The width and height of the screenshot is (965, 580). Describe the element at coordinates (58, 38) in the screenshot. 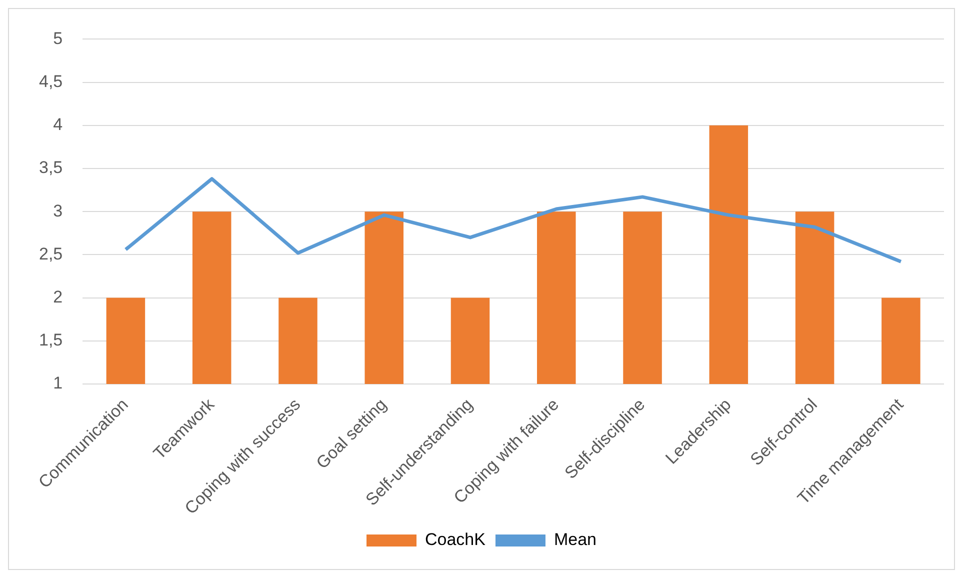

I see `y-tick-label: 5` at that location.